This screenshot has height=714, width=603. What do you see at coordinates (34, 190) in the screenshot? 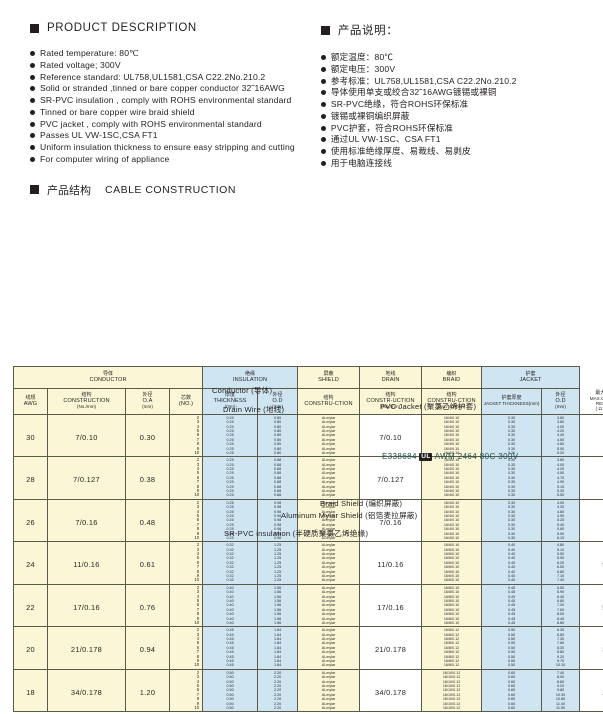
I see `square-bullet-icon` at bounding box center [34, 190].